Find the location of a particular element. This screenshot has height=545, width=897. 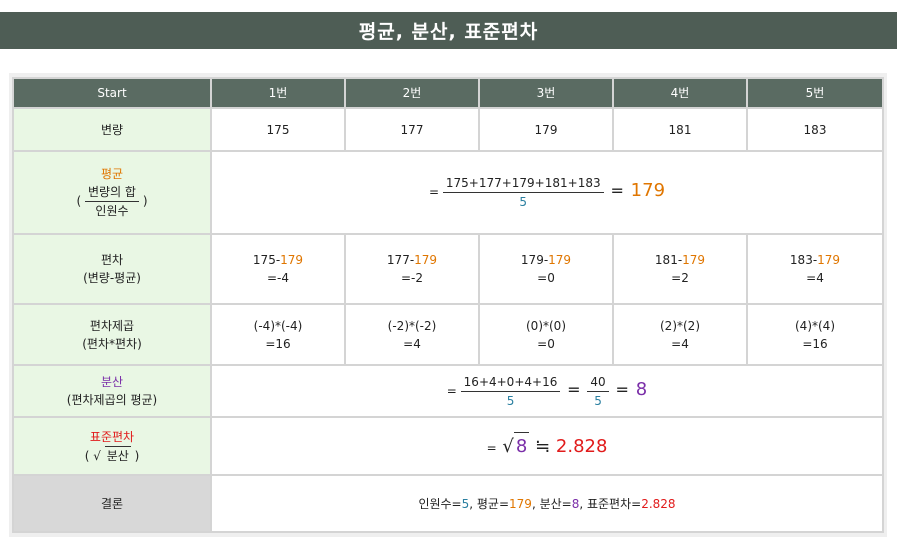

variance-count: 5 is located at coordinates (510, 400).